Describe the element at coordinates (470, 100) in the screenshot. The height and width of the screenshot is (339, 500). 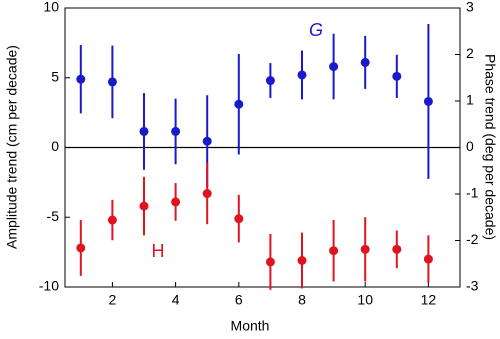
I see `y2-tick-label: 1` at that location.